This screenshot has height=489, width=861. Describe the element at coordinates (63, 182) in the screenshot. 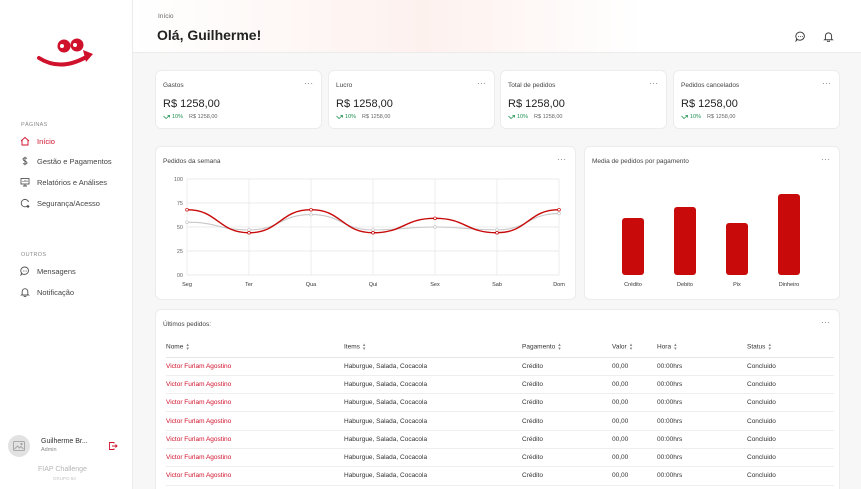

I see `sidebar-item-relatorios: Relatórios e Análises` at that location.